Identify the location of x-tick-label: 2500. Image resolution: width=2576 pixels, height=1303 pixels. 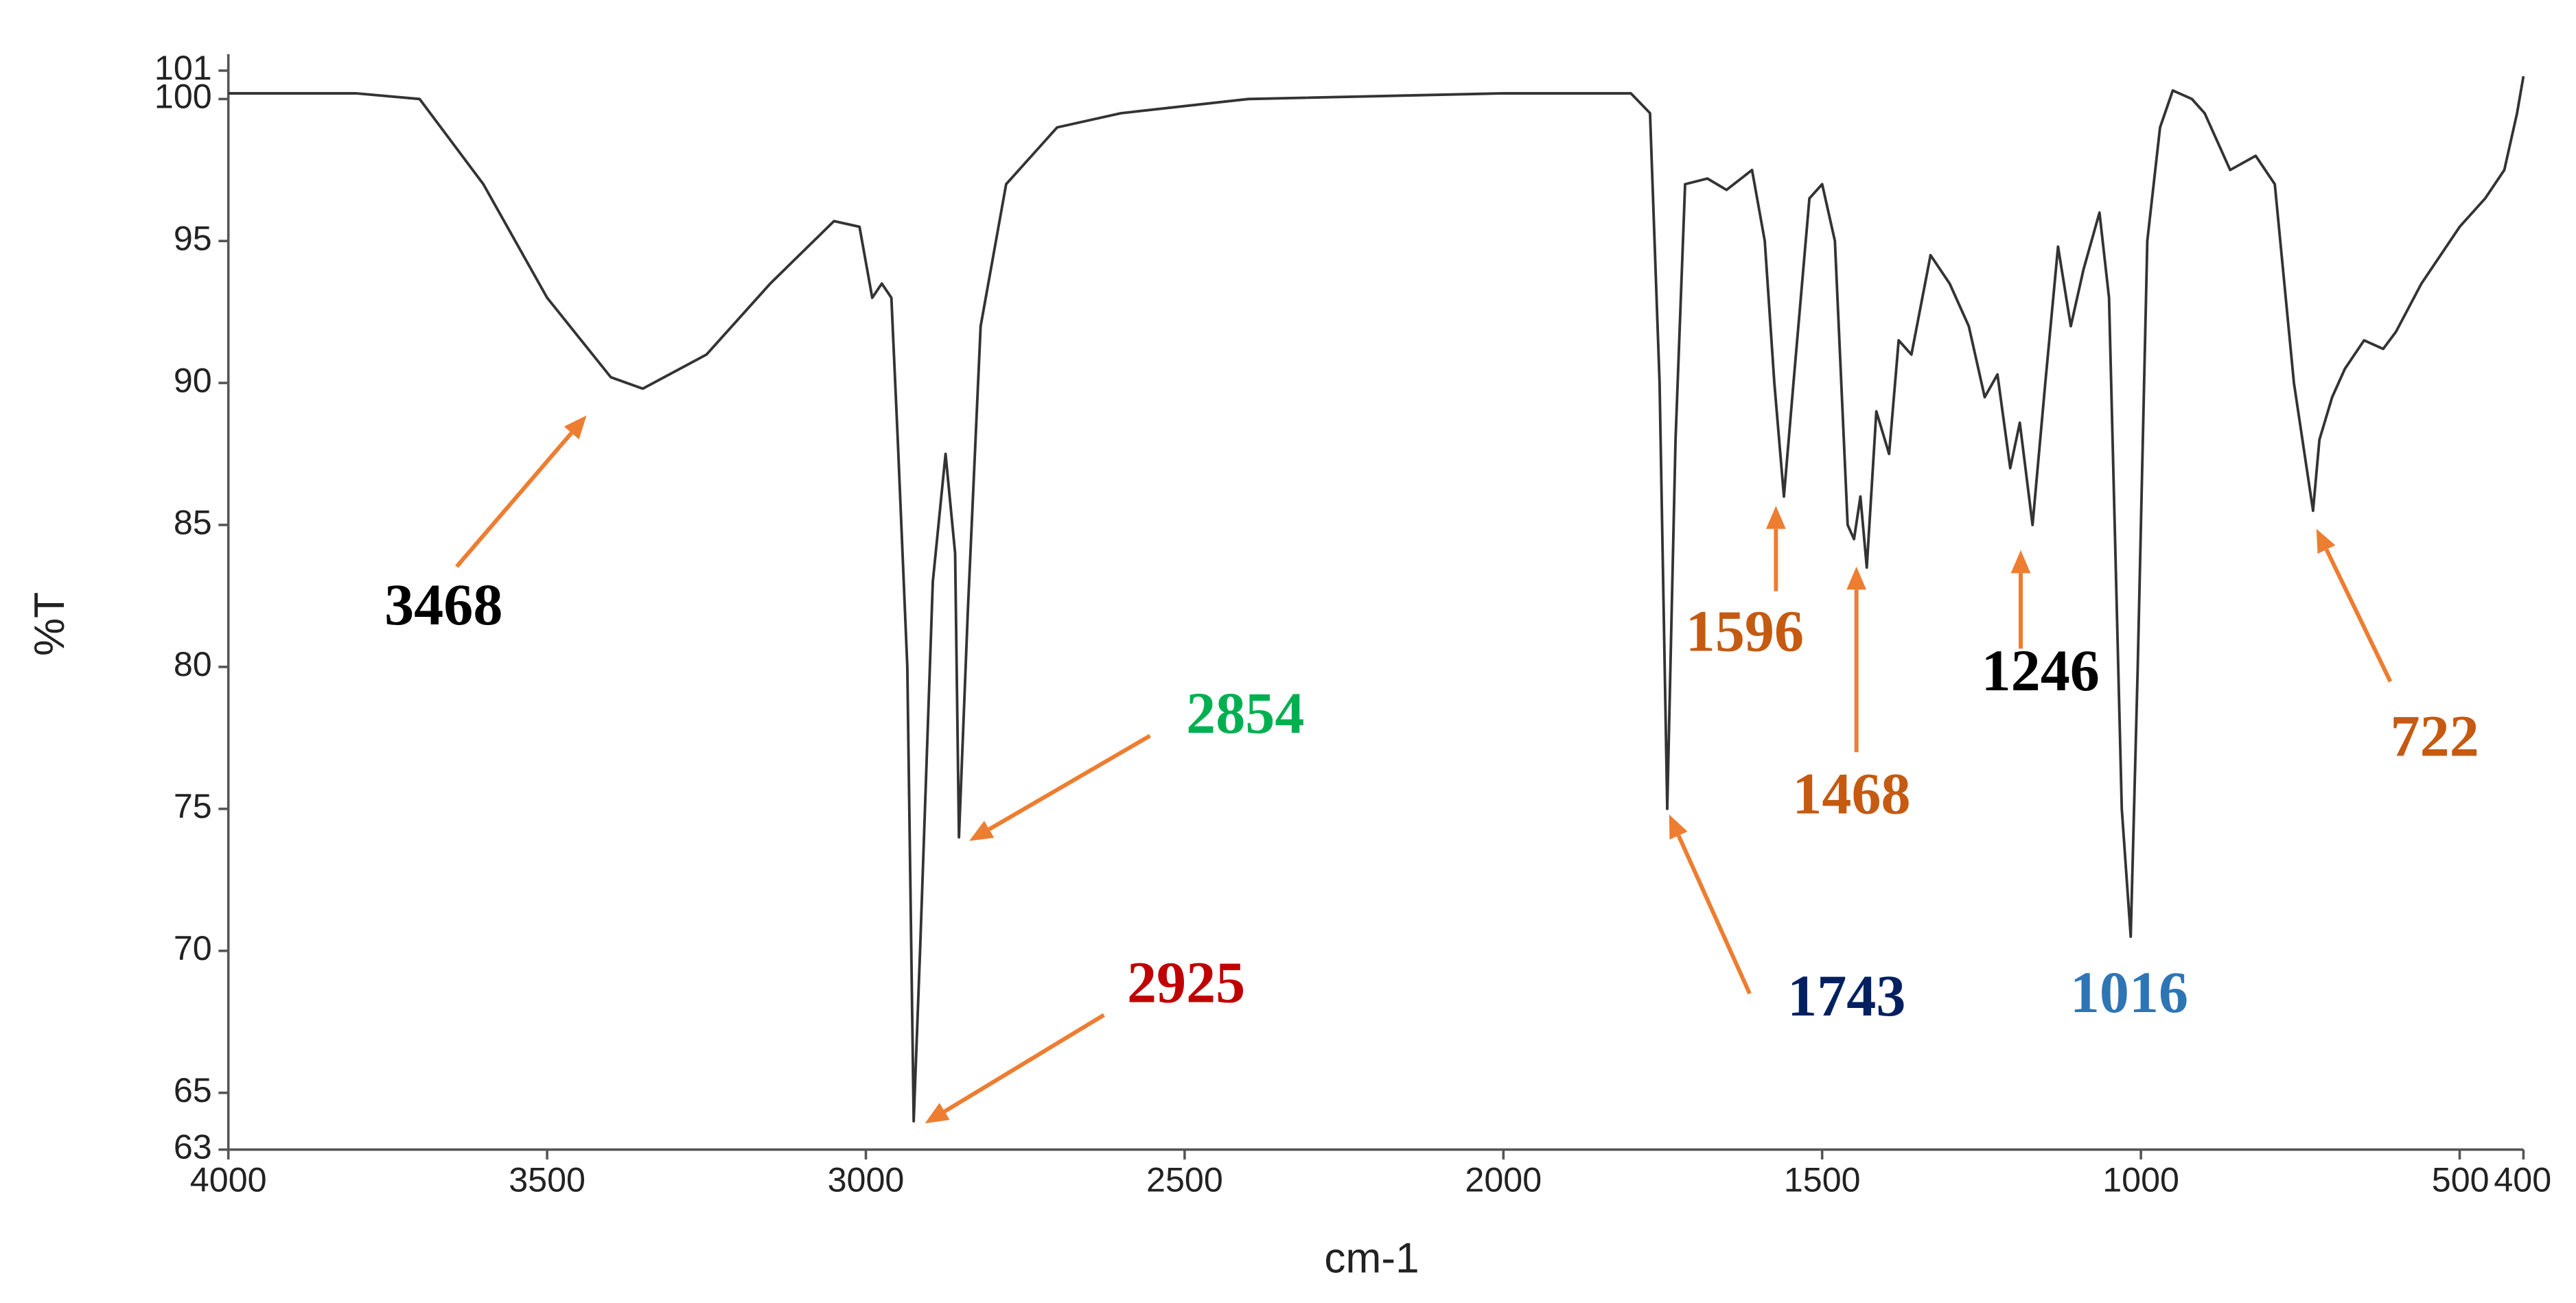
(1184, 1180).